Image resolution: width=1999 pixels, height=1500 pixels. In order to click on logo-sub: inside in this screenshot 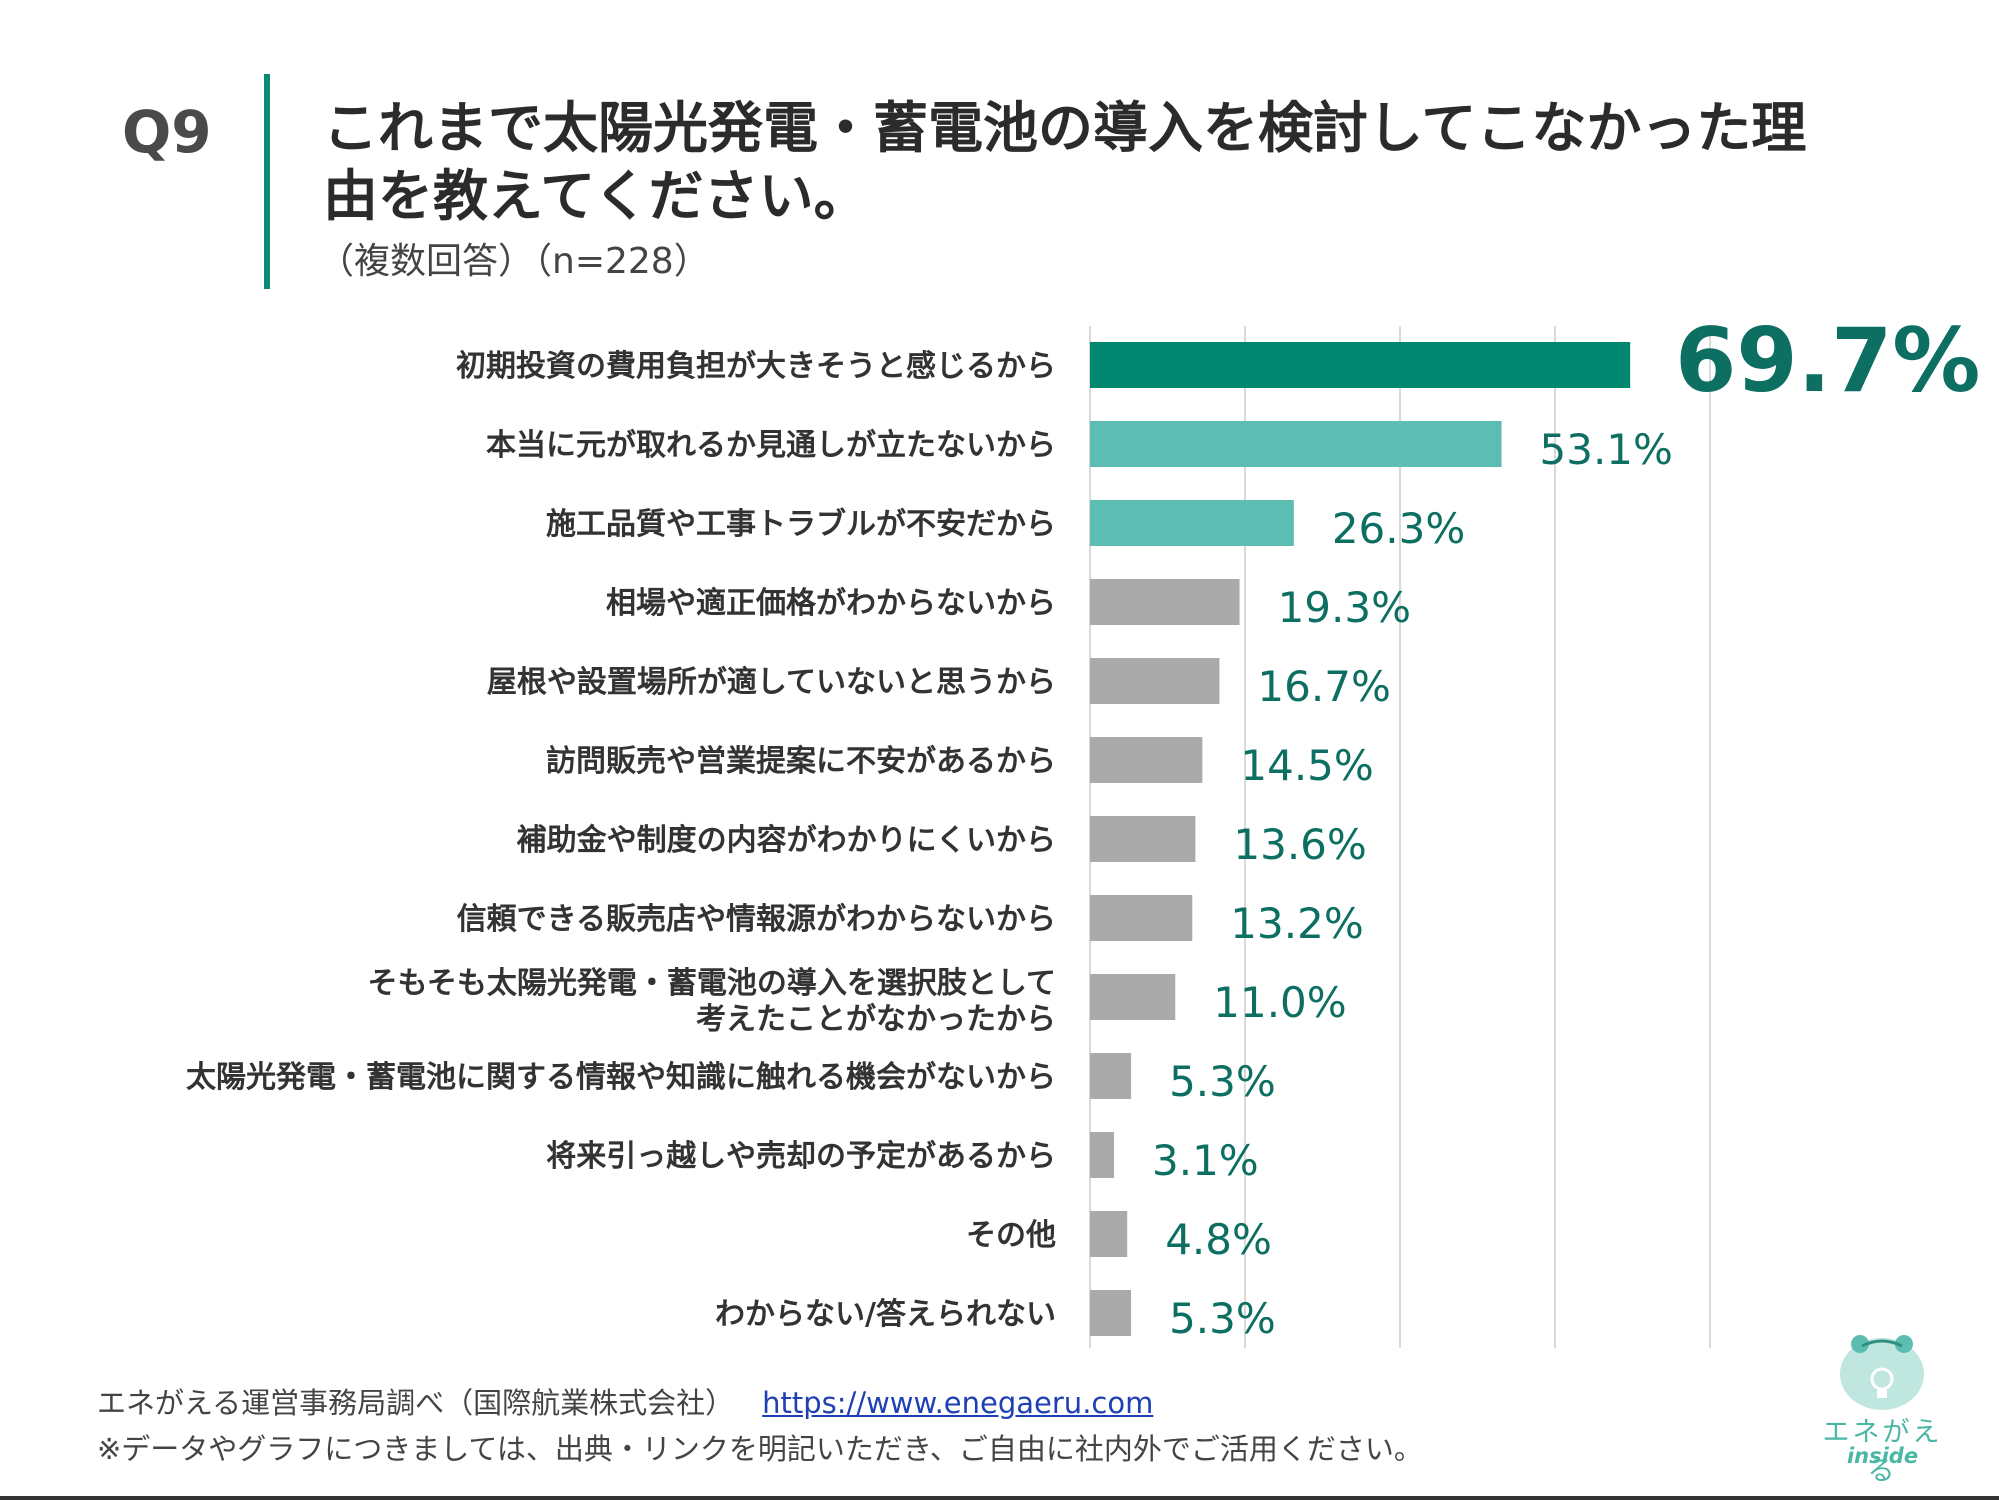, I will do `click(1882, 1456)`.